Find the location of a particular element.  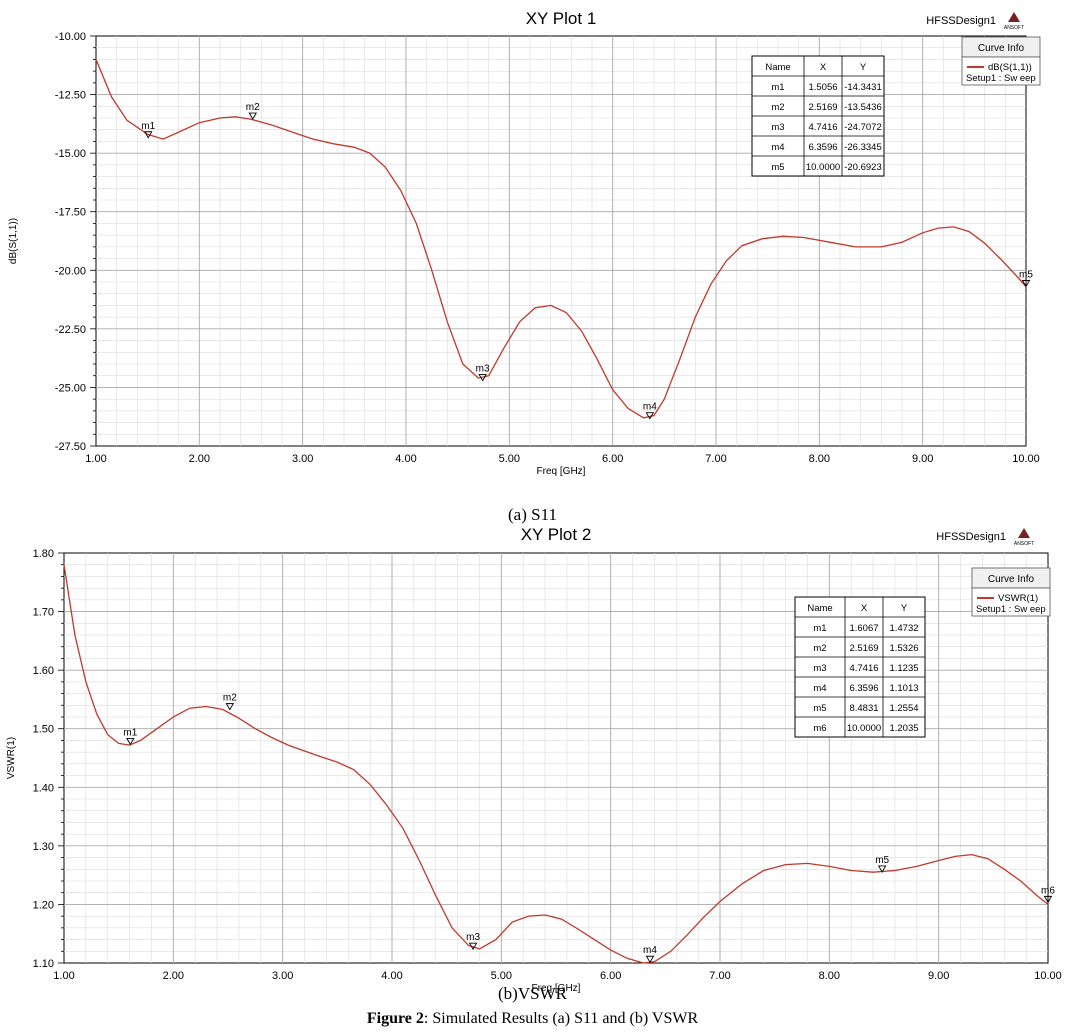

y-tick-label: 1.80 is located at coordinates (43, 554).